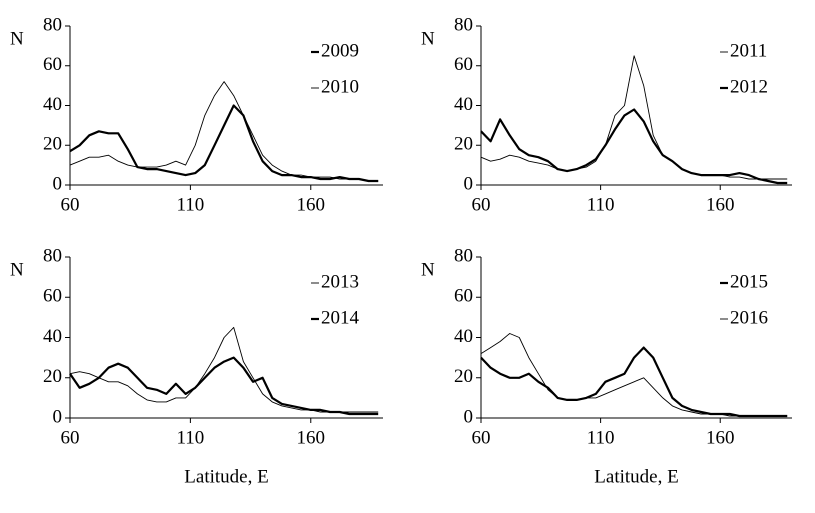  Describe the element at coordinates (340, 281) in the screenshot. I see `legend-label: 2013` at that location.